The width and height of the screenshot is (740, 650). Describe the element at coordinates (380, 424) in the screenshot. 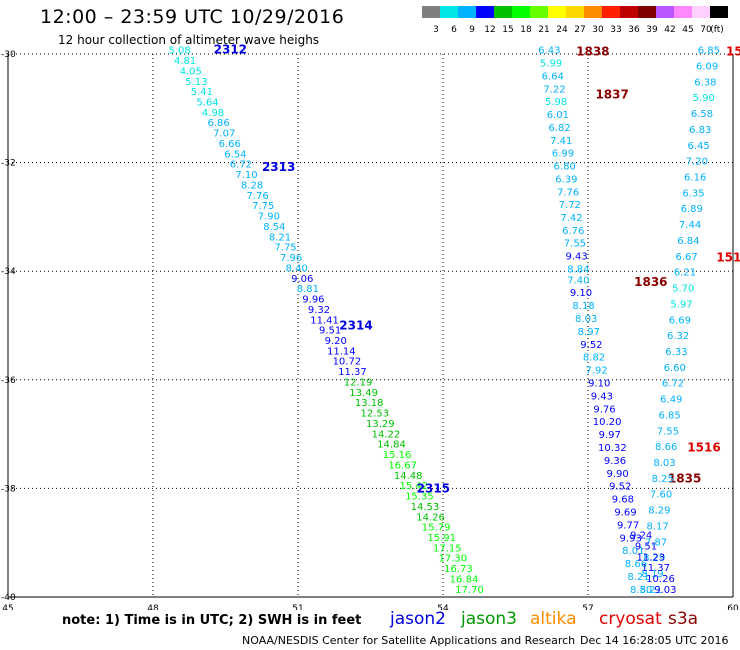

I see `swh-value: 13.29` at that location.